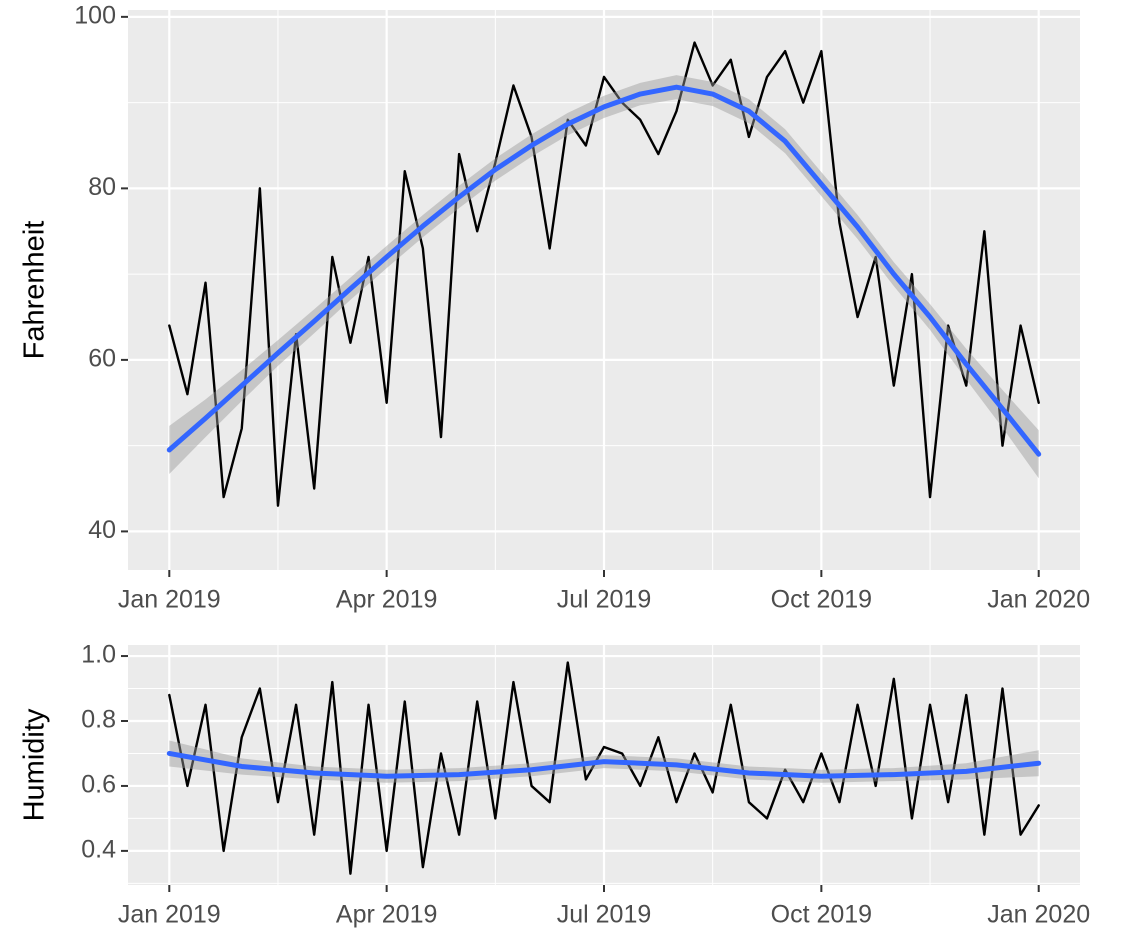  Describe the element at coordinates (102, 530) in the screenshot. I see `y-tick-label: 40` at that location.